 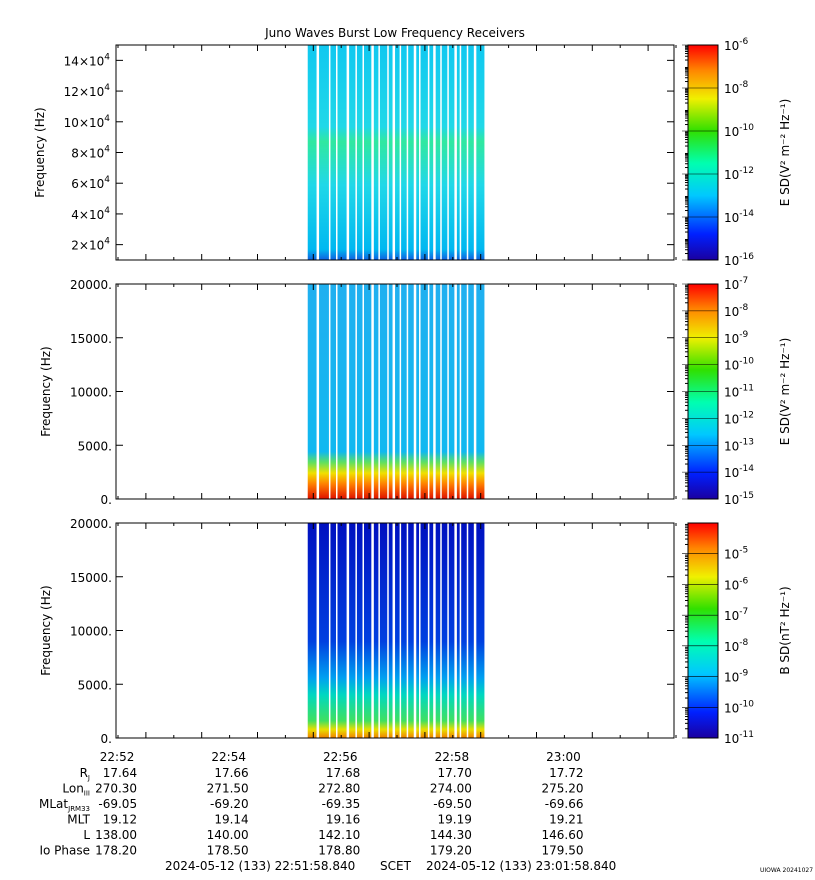 I want to click on y-tick-label: 6×104, so click(x=90, y=183).